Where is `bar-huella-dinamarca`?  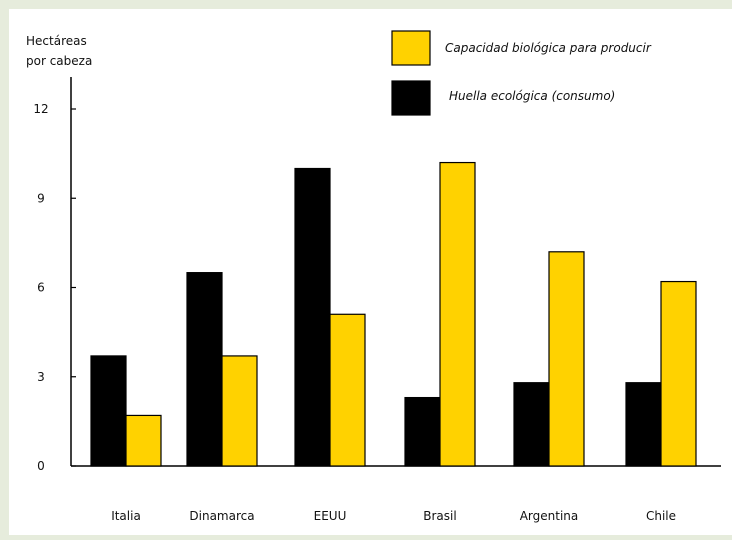
bar-huella-dinamarca is located at coordinates (204, 369).